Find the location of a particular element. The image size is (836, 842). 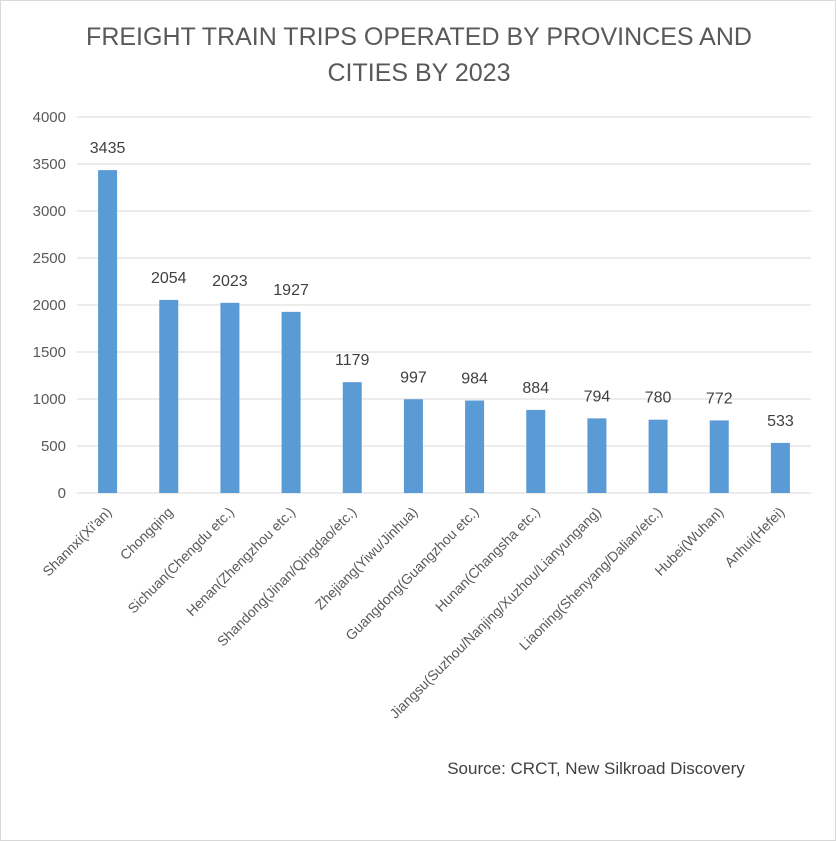

y-tick-label: 2500 is located at coordinates (49, 258).